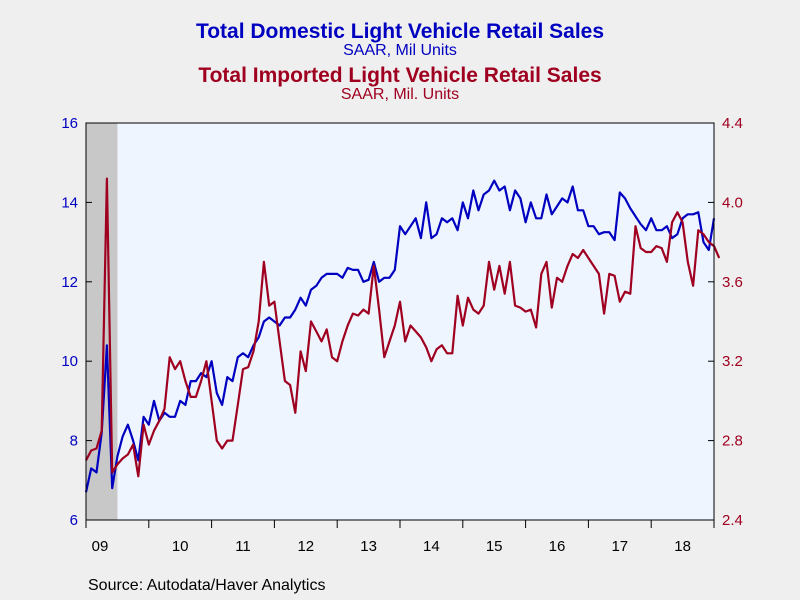 The image size is (800, 600). Describe the element at coordinates (207, 585) in the screenshot. I see `source-note: Source: Autodata/Haver Analytics` at that location.